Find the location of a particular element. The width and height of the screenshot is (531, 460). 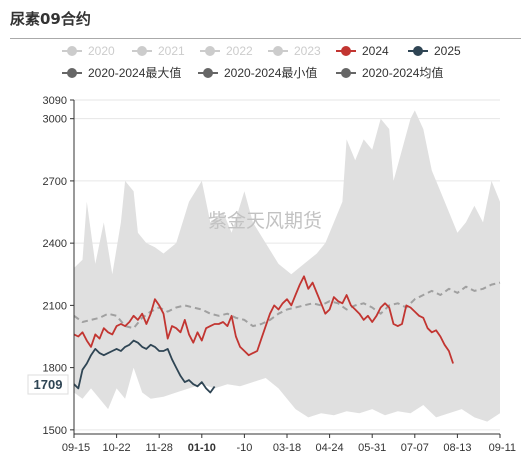

series-line-2024 is located at coordinates (263, 319).